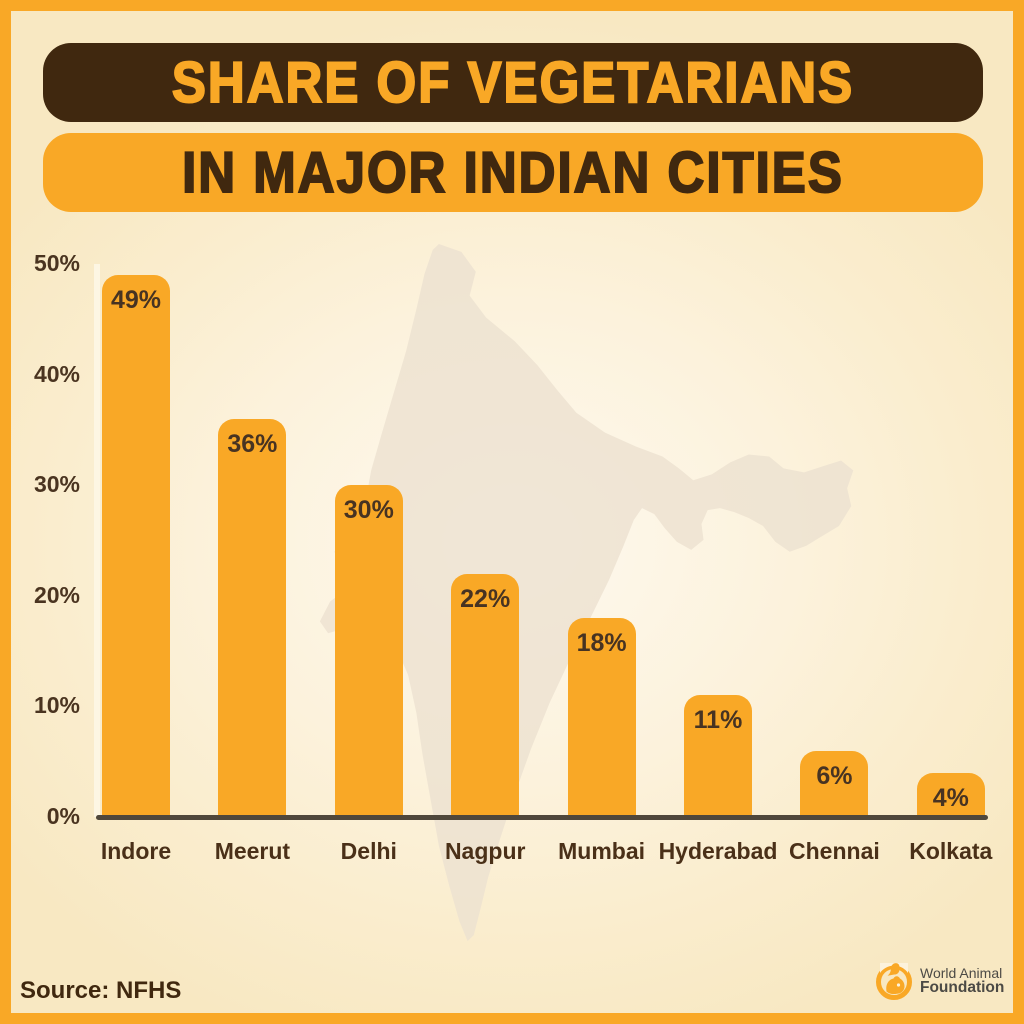  What do you see at coordinates (962, 988) in the screenshot?
I see `logo-name-line2: Foundation` at bounding box center [962, 988].